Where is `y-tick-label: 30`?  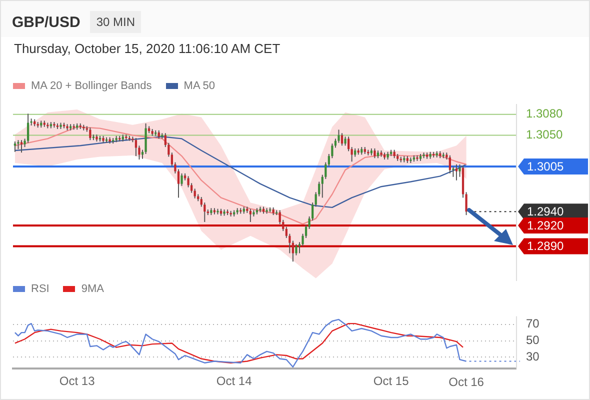 y-tick-label: 30 is located at coordinates (533, 356).